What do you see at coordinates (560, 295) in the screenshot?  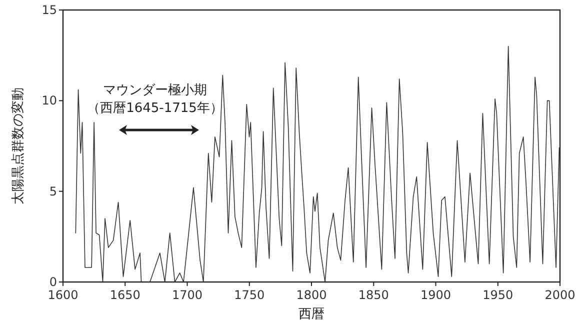 I see `x-tick-label: 2000` at bounding box center [560, 295].